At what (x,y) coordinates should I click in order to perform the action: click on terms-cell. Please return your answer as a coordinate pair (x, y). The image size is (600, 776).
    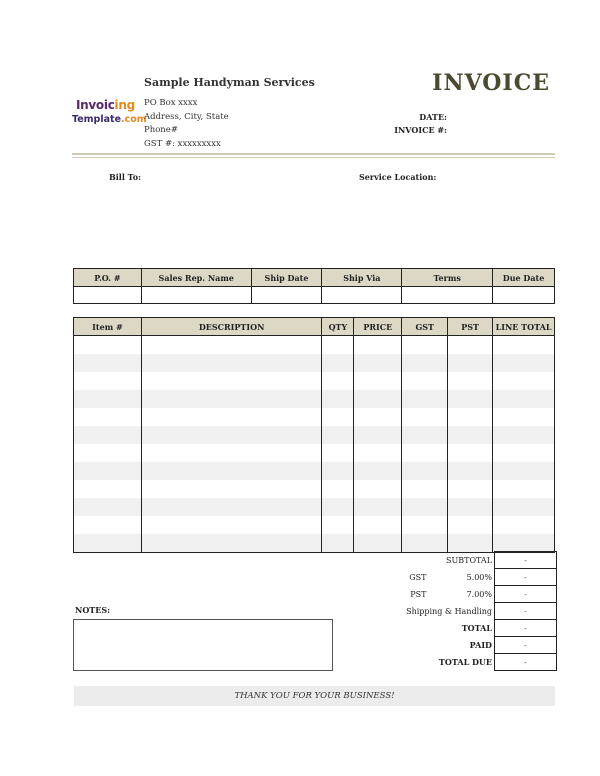
    Looking at the image, I should click on (447, 295).